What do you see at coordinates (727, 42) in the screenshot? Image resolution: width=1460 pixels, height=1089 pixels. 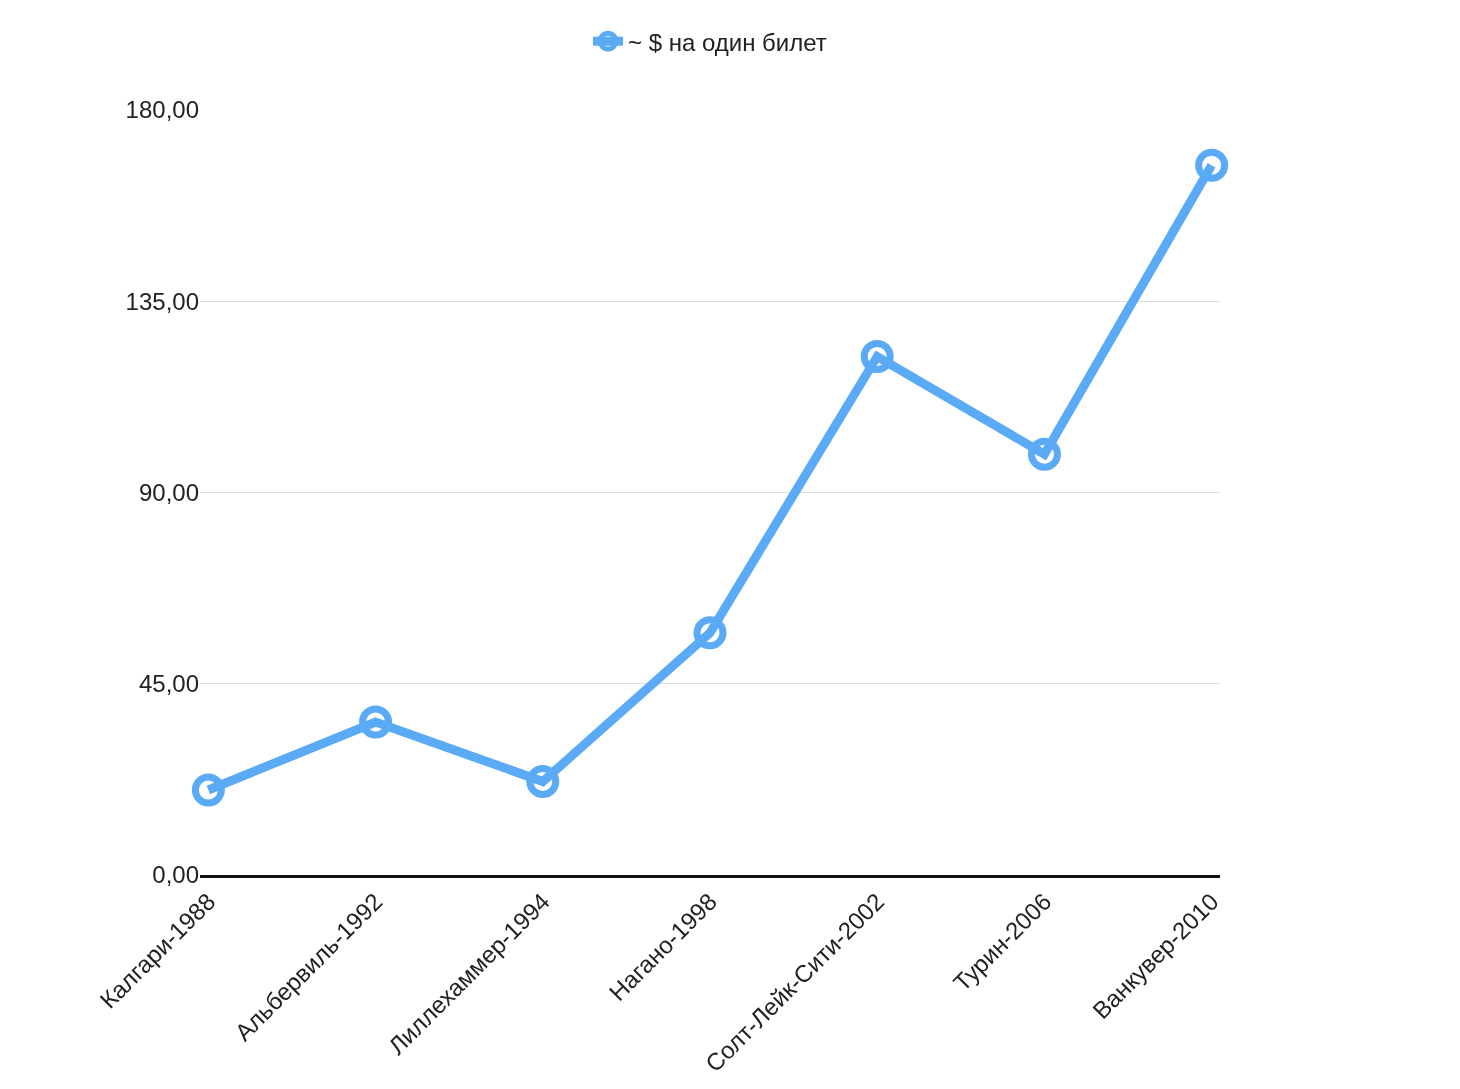 I see `legend-label: ~ $ на один билет` at bounding box center [727, 42].